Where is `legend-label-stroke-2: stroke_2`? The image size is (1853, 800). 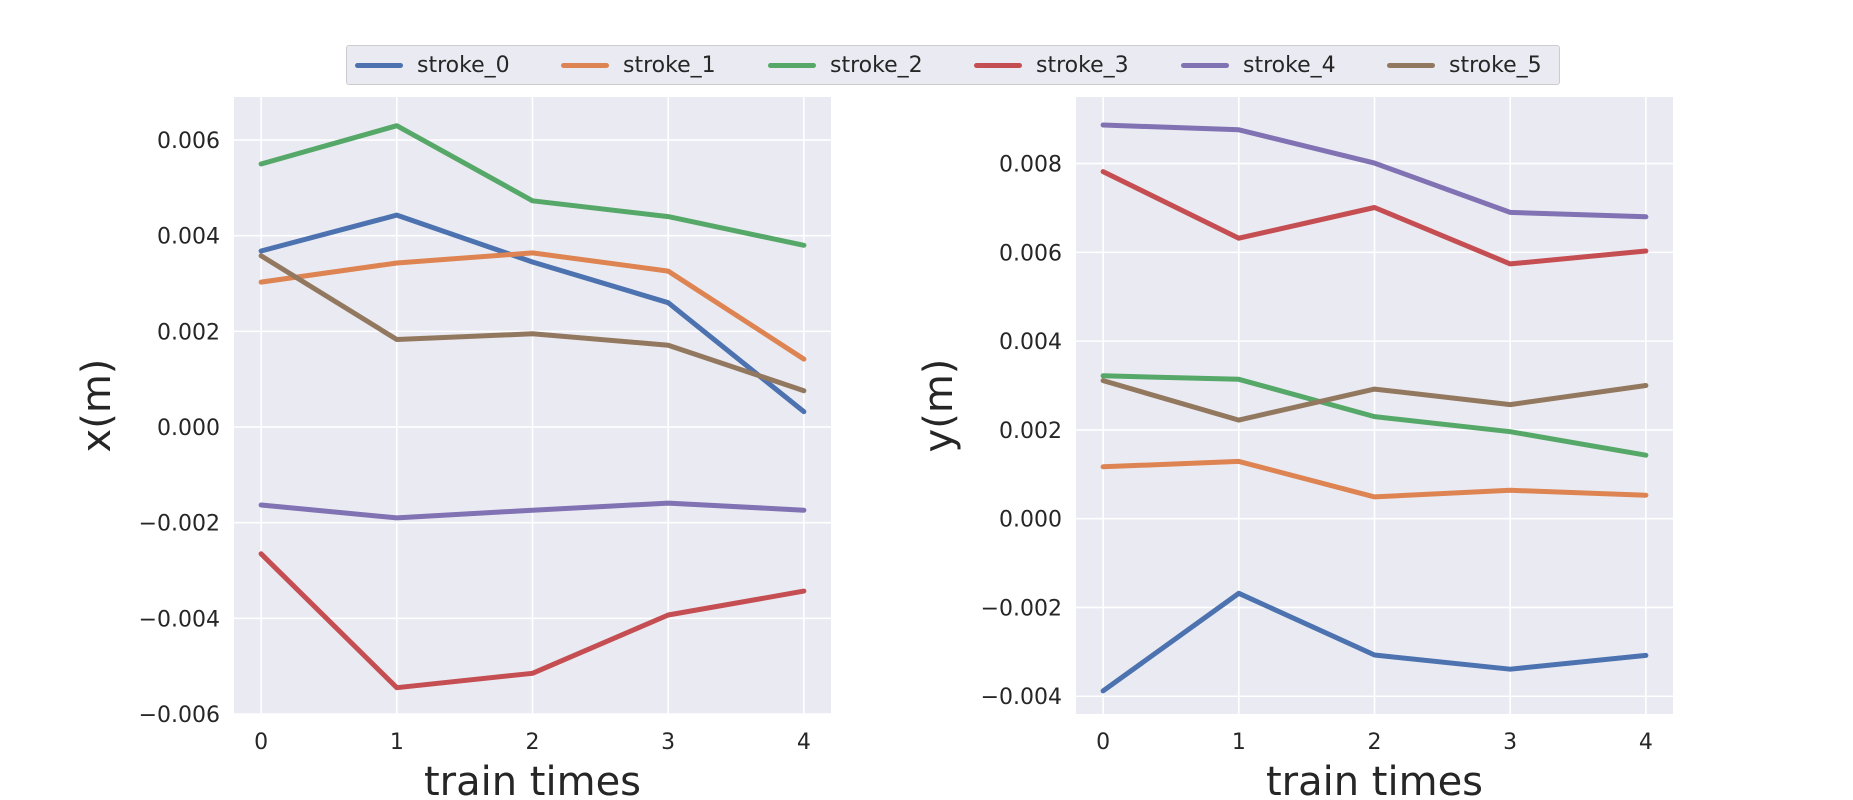 legend-label-stroke-2: stroke_2 is located at coordinates (876, 65).